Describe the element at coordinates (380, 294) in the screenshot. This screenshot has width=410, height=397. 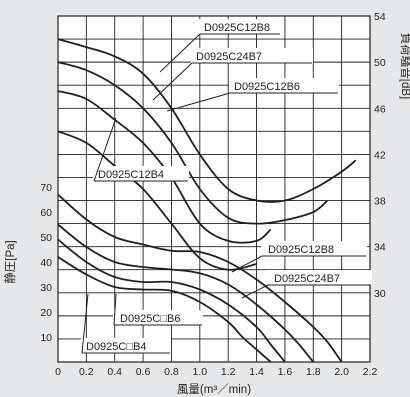
I see `y-right-tick-label: 30` at that location.